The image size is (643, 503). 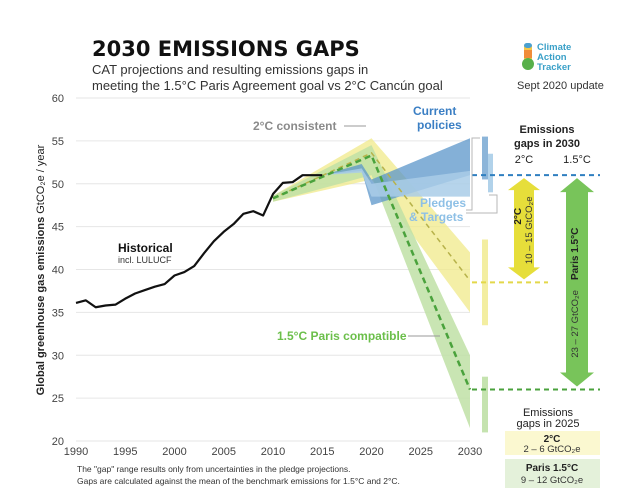 What do you see at coordinates (548, 413) in the screenshot?
I see `gaps-2025-title-1: Emissions` at bounding box center [548, 413].